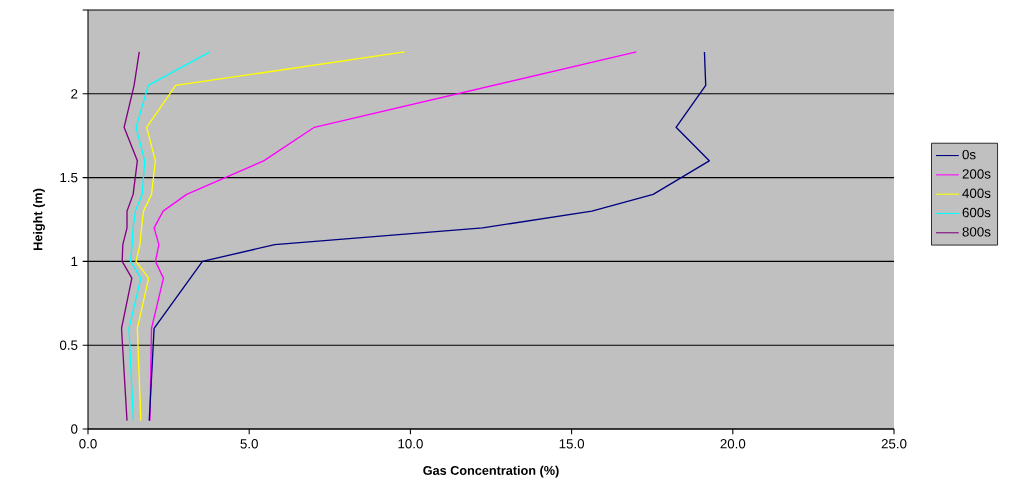  Describe the element at coordinates (572, 444) in the screenshot. I see `x-tick-label: 15.0` at that location.